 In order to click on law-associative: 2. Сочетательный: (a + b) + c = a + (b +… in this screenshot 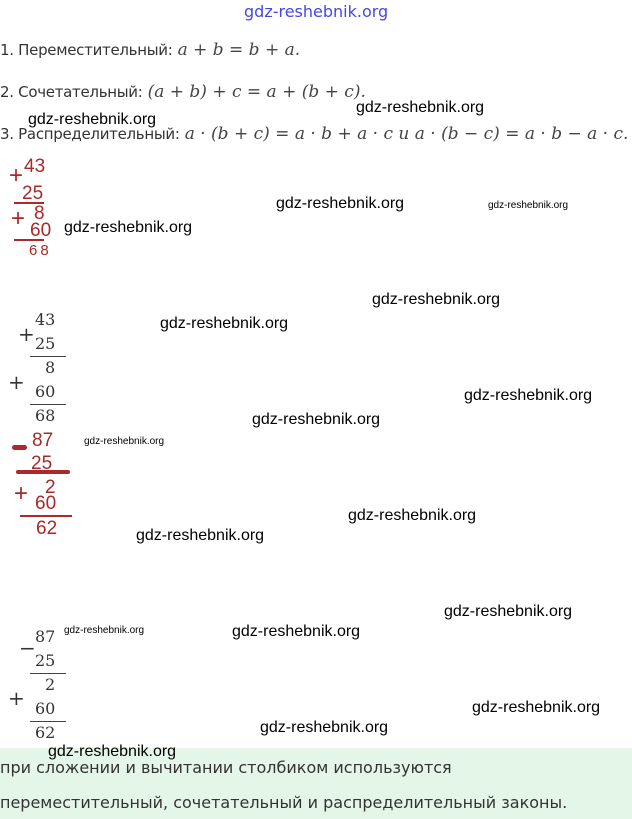, I will do `click(183, 92)`.